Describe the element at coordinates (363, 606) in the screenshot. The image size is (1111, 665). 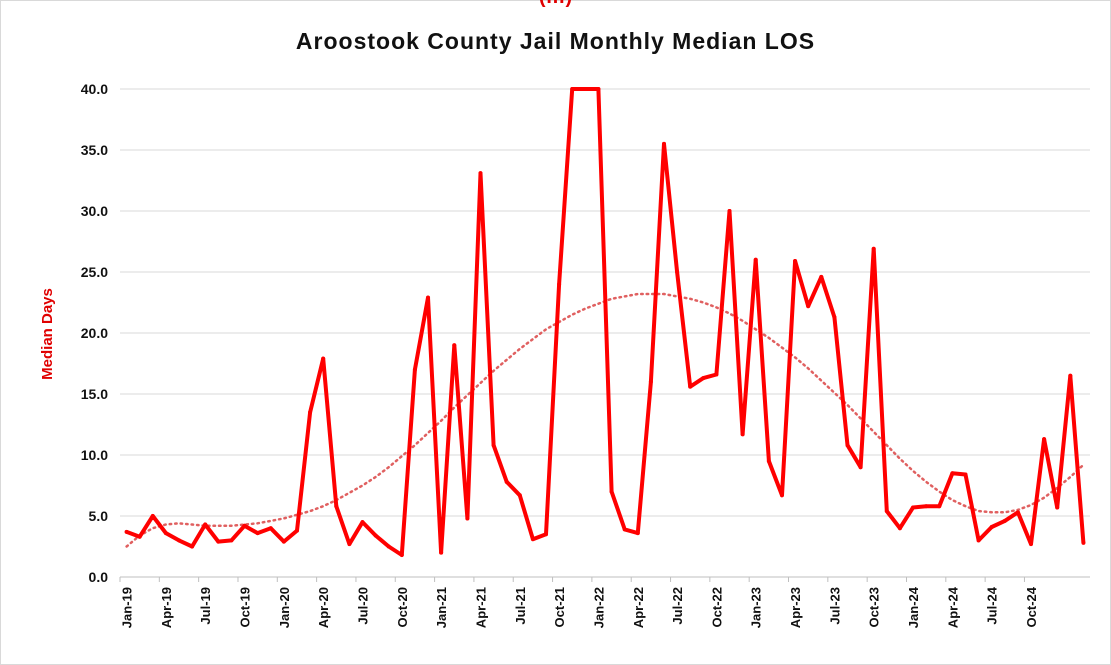
I see `x-tick-label: Jul-20` at that location.